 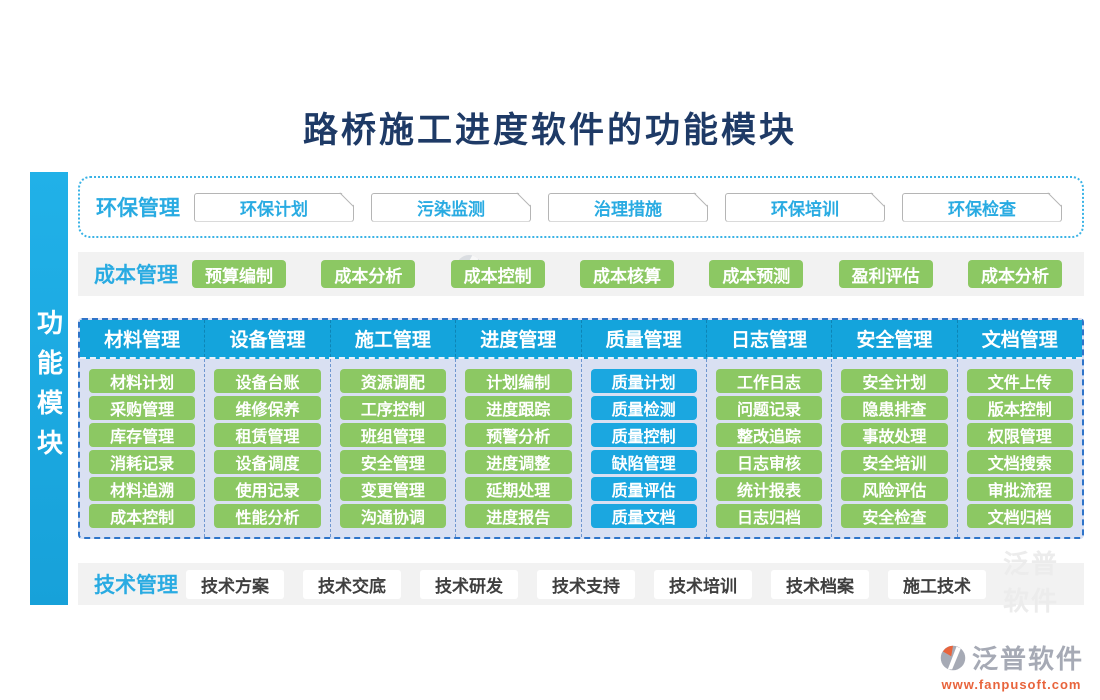 What do you see at coordinates (769, 381) in the screenshot?
I see `module-button: 工作日志` at bounding box center [769, 381].